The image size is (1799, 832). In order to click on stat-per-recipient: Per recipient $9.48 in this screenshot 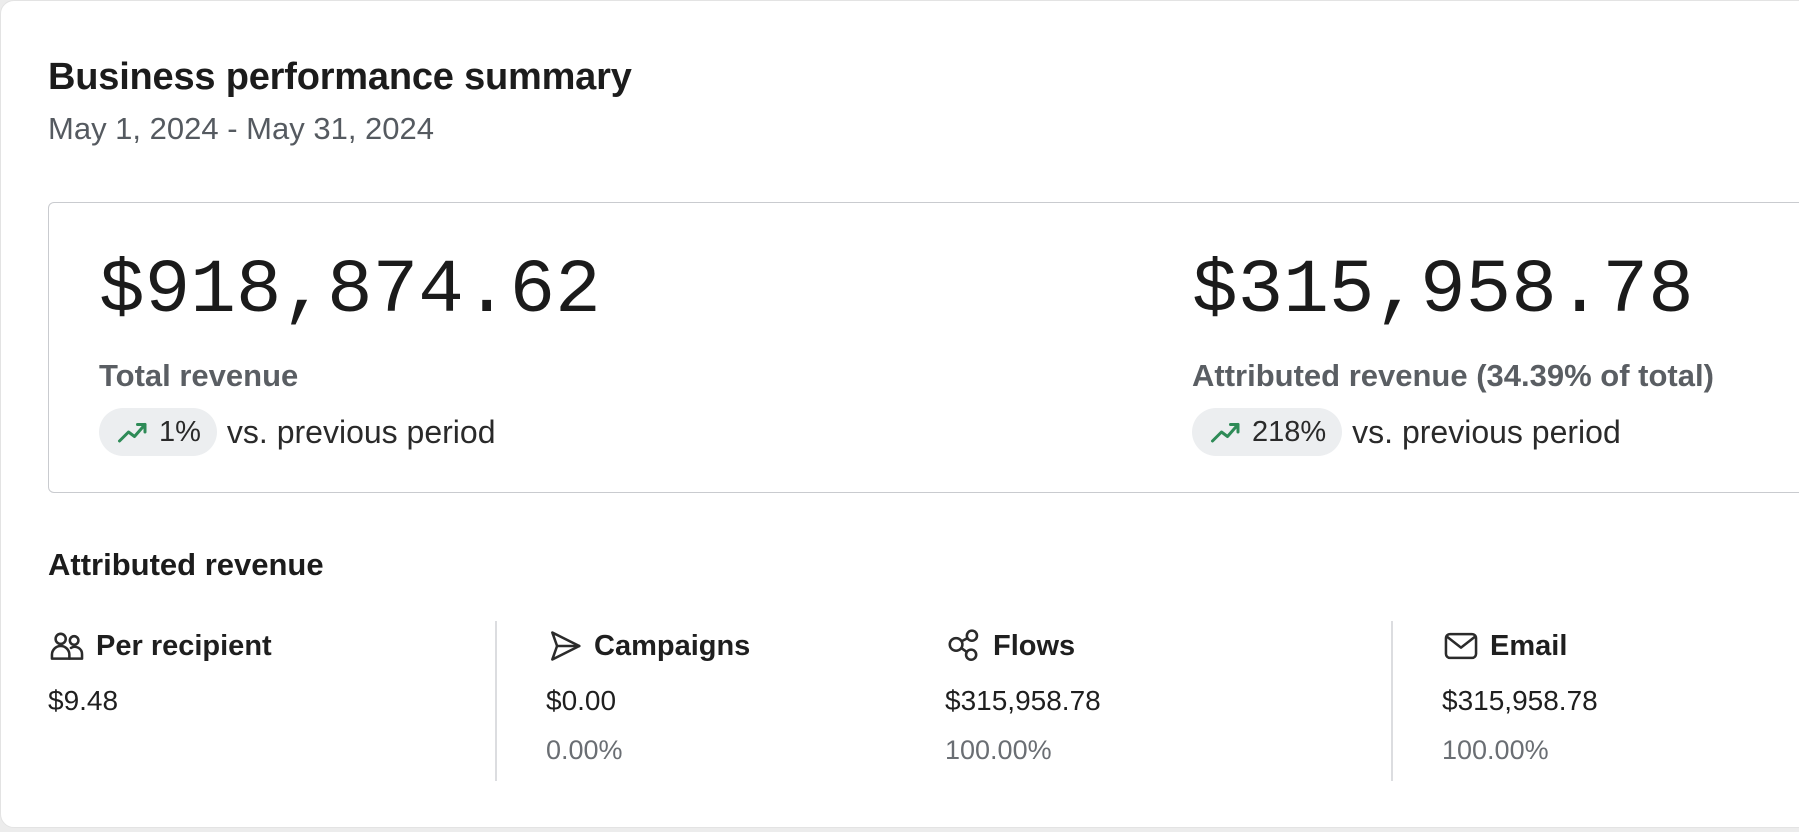, I will do `click(160, 701)`.